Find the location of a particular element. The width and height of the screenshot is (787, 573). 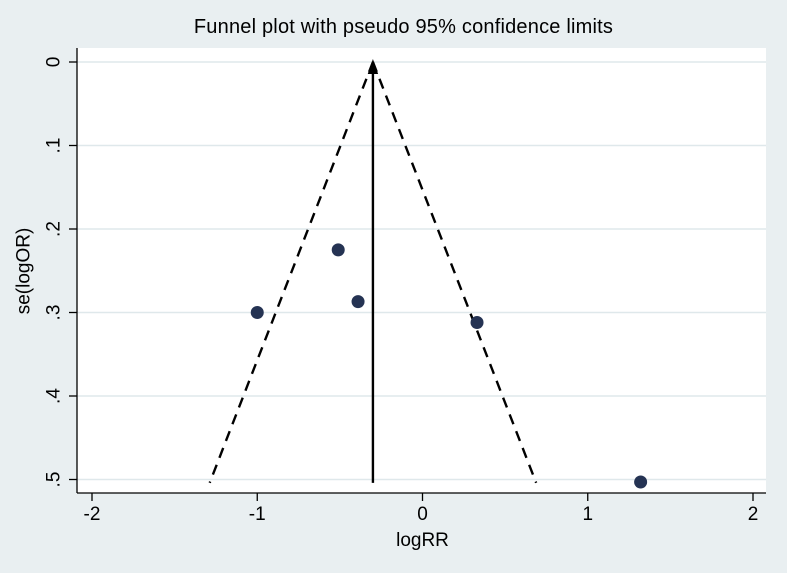

y-tick-label-.1: .1 is located at coordinates (54, 146).